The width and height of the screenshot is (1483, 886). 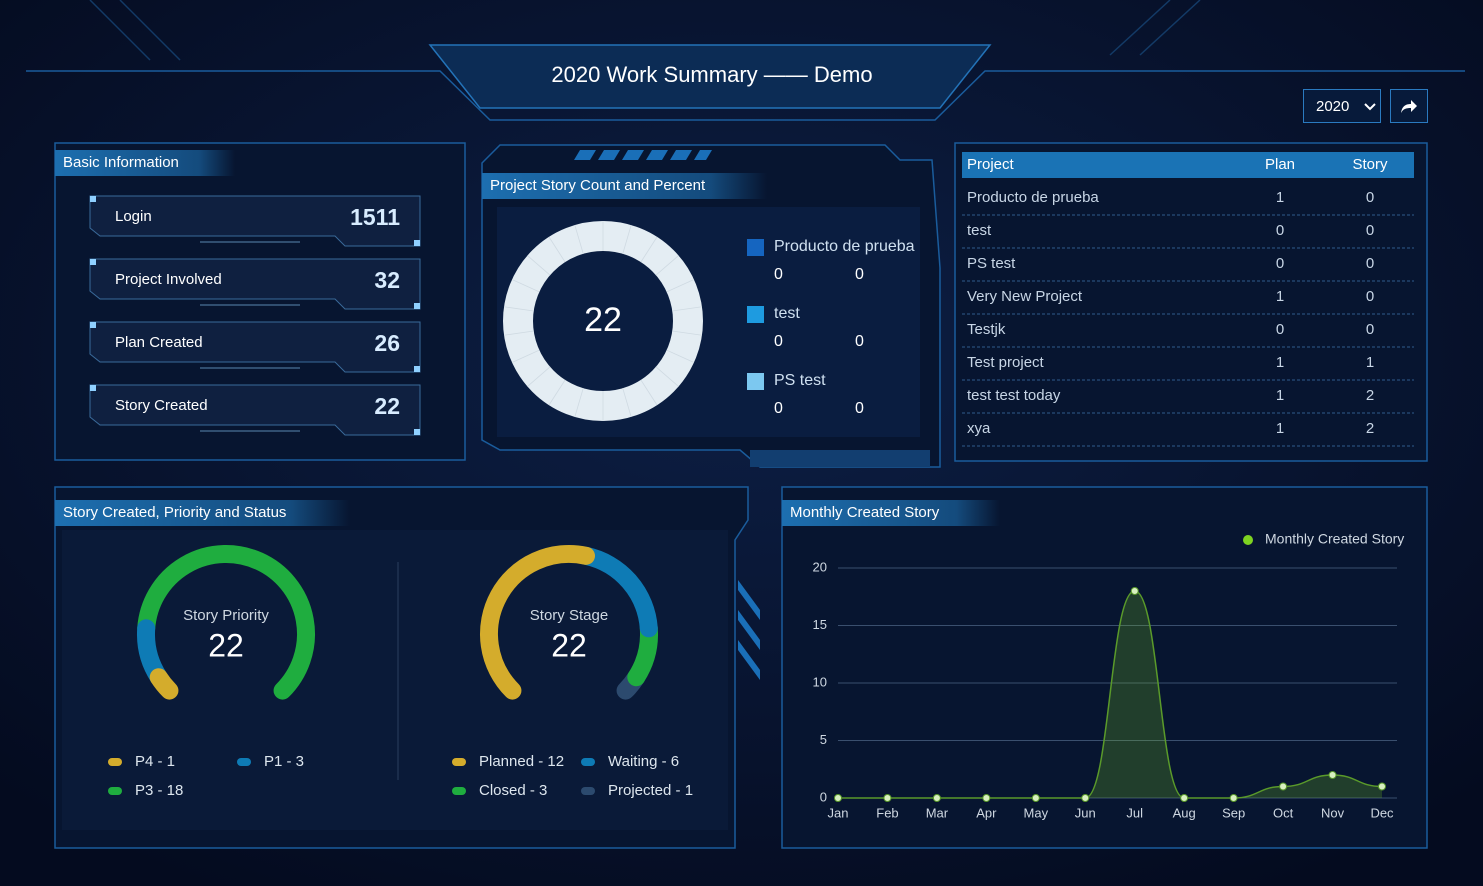 What do you see at coordinates (1333, 106) in the screenshot?
I see `year-value: 2020` at bounding box center [1333, 106].